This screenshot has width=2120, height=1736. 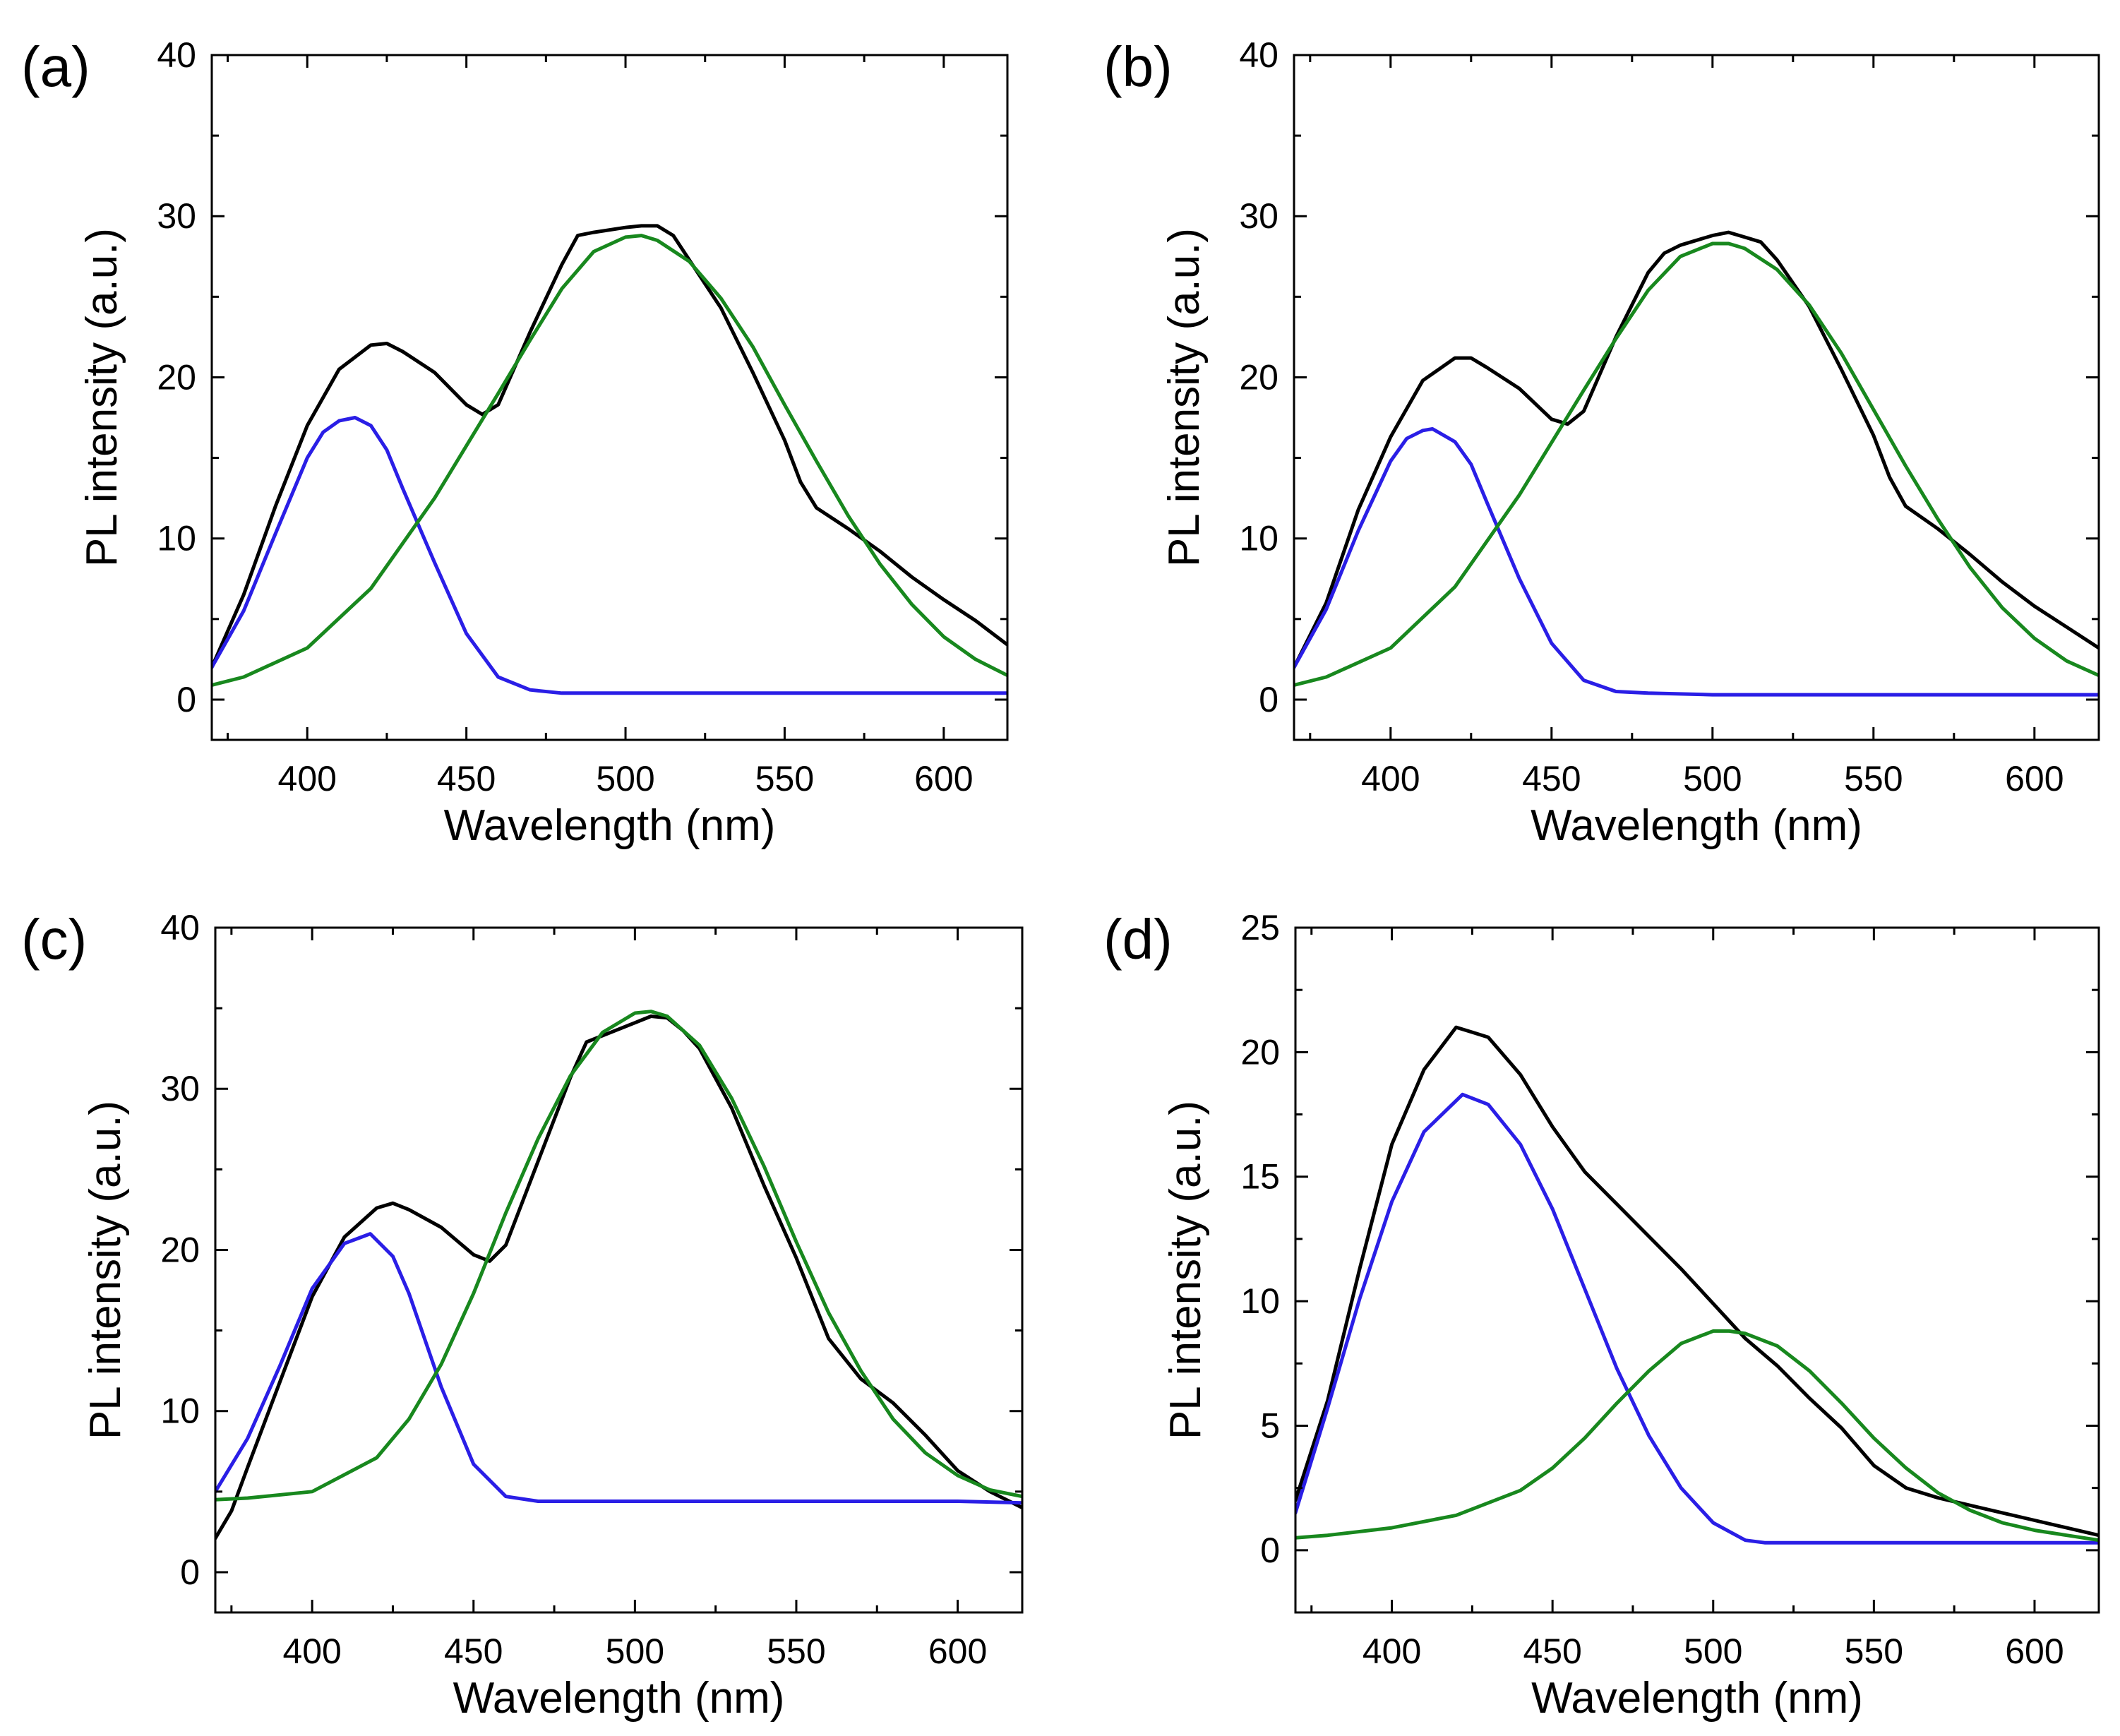 I want to click on curves-c, so click(x=618, y=1275).